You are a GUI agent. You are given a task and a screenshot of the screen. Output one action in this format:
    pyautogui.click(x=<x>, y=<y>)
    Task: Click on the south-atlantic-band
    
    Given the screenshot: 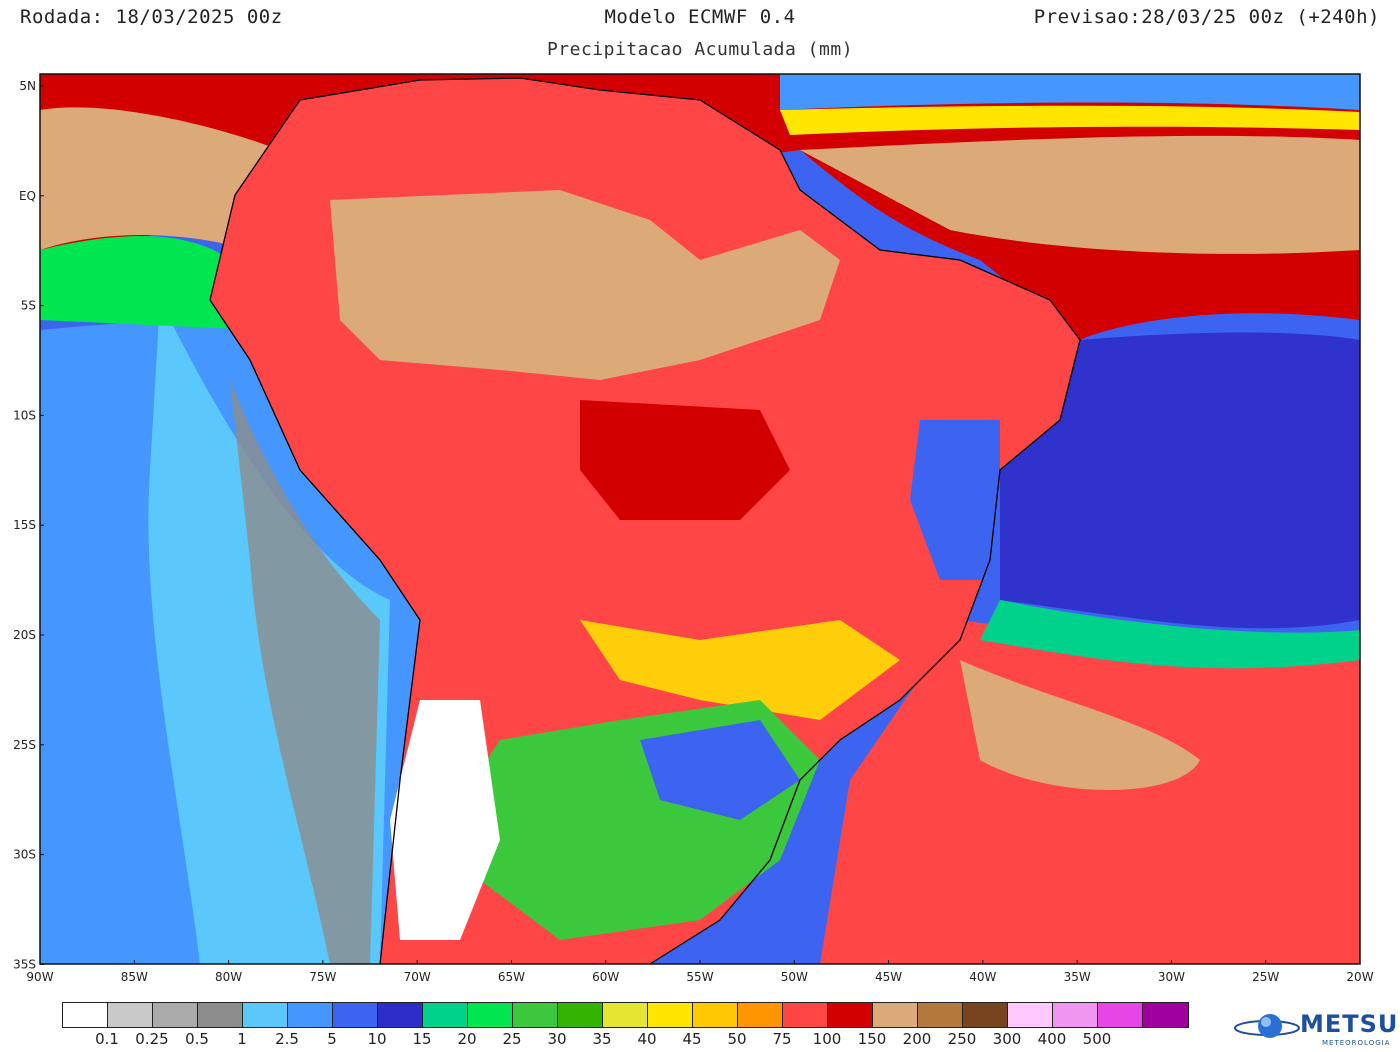 What is the action you would take?
    pyautogui.click(x=1090, y=792)
    